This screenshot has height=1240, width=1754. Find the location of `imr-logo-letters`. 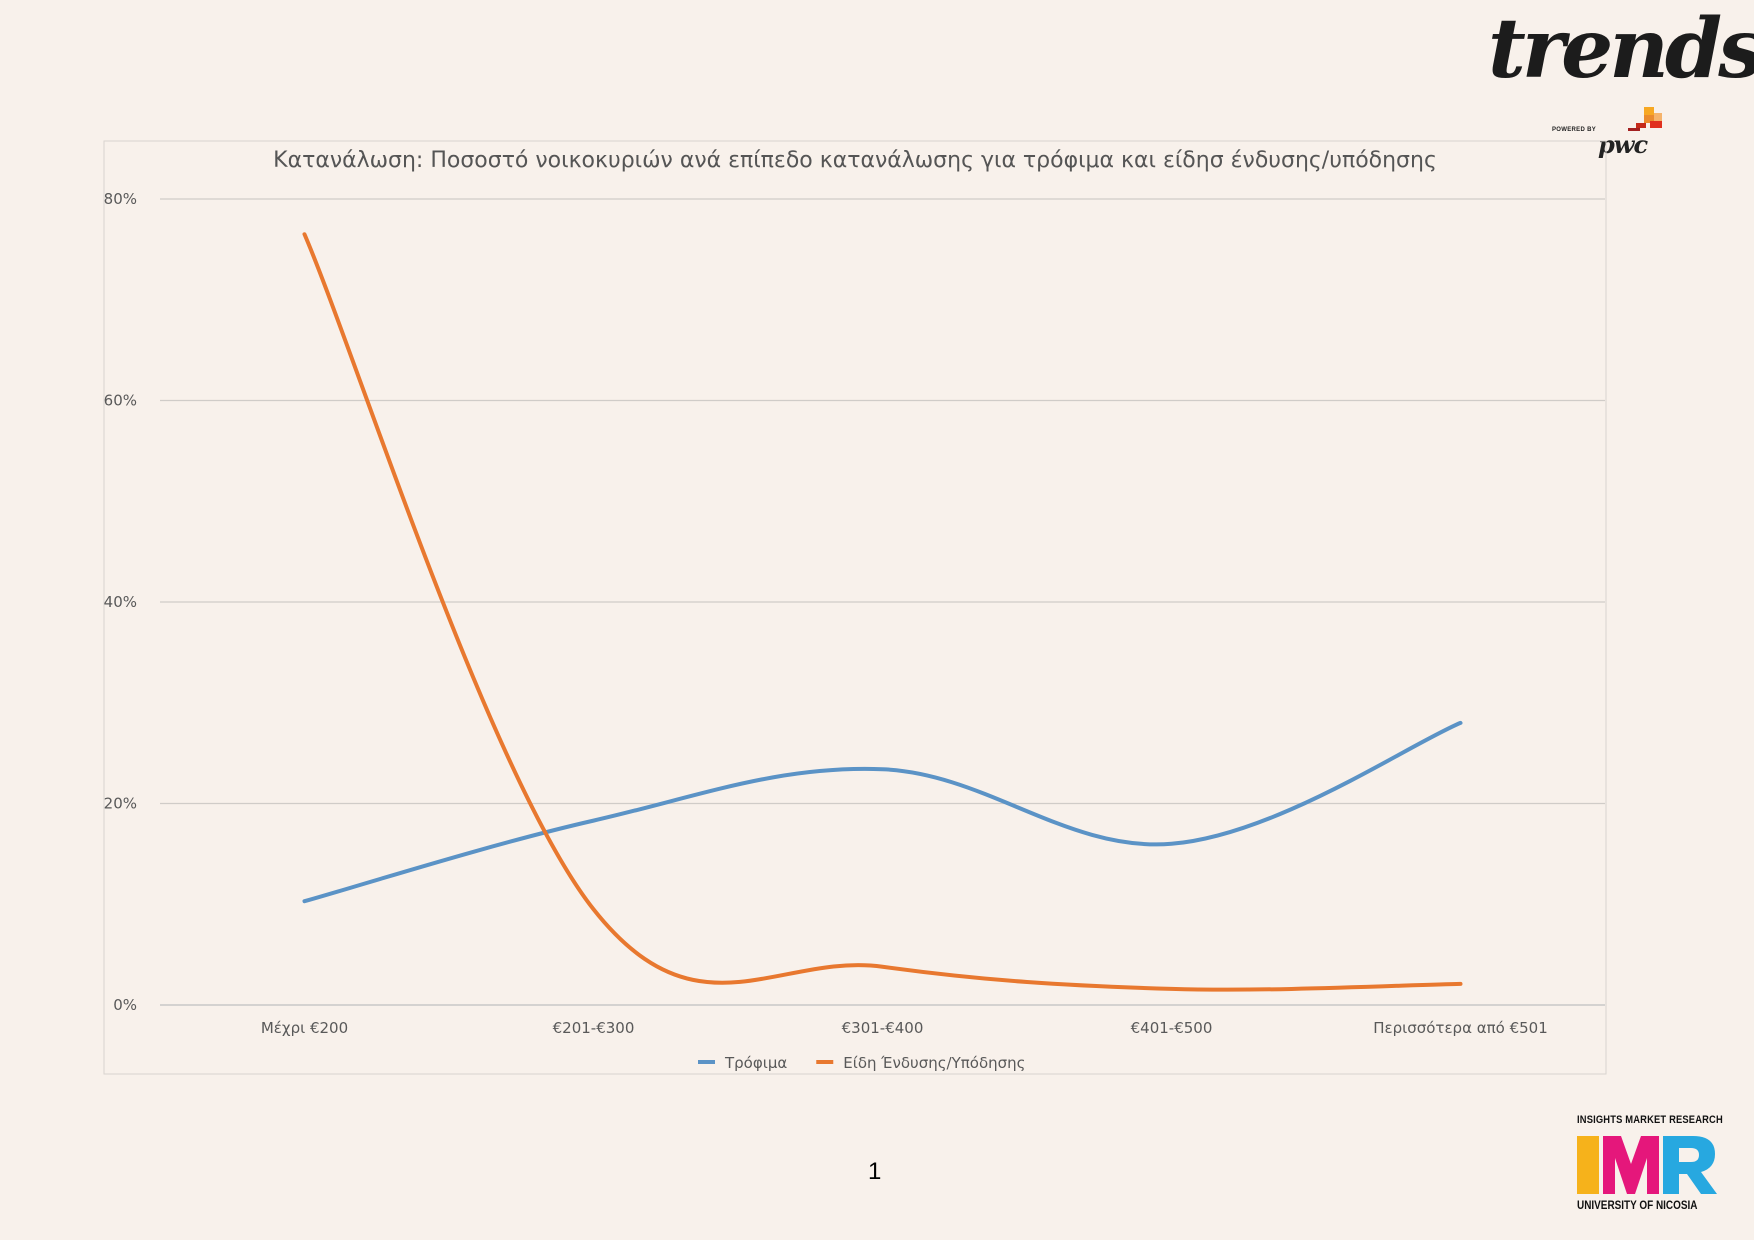

imr-logo-letters is located at coordinates (1647, 1165).